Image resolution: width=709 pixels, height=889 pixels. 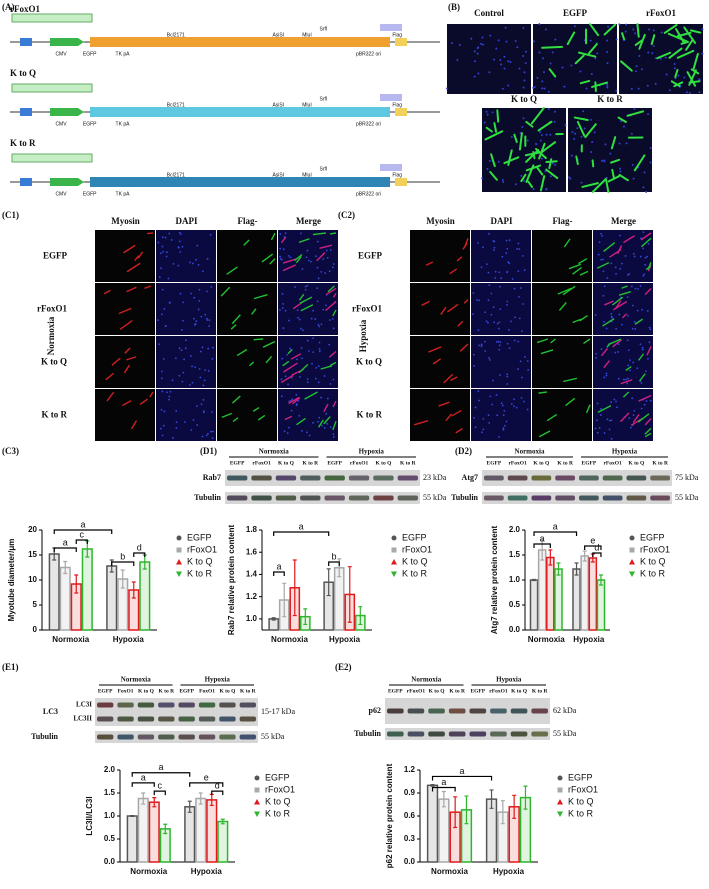 What do you see at coordinates (240, 182) in the screenshot?
I see `insert` at bounding box center [240, 182].